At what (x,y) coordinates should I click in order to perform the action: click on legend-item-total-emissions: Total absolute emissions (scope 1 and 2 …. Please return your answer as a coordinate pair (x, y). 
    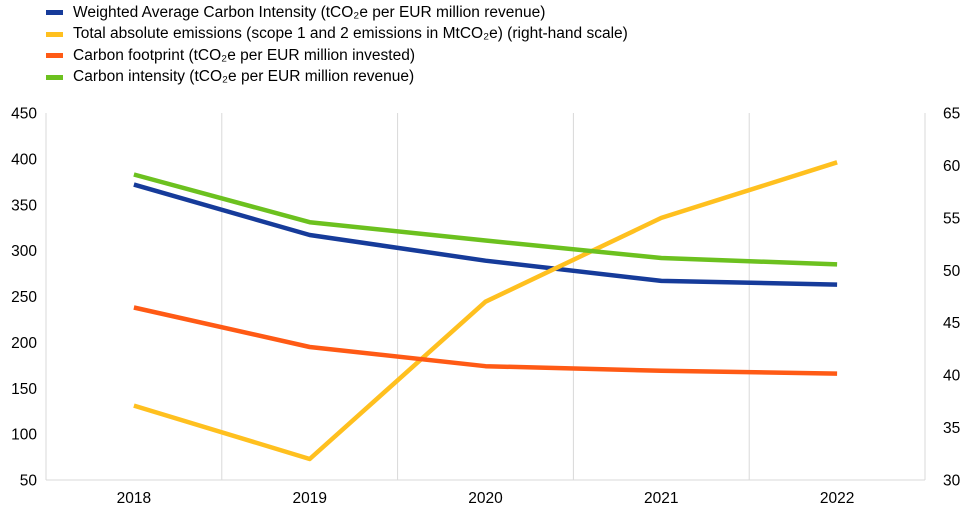
    Looking at the image, I should click on (337, 35).